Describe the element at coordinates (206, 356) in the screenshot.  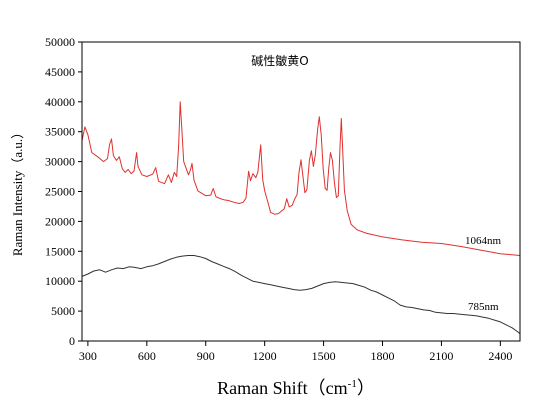
I see `x-tick-label: 900` at that location.